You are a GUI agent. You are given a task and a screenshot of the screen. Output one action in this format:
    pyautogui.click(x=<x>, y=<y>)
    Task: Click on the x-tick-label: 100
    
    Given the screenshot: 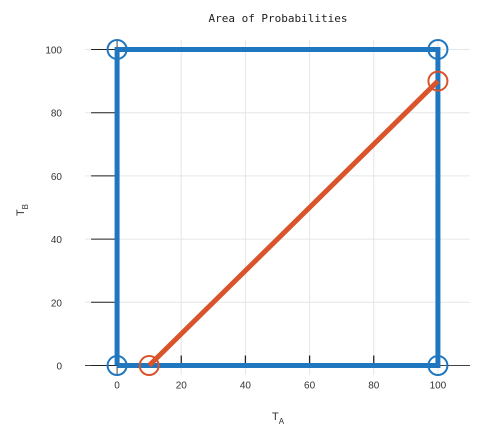 What is the action you would take?
    pyautogui.click(x=438, y=386)
    